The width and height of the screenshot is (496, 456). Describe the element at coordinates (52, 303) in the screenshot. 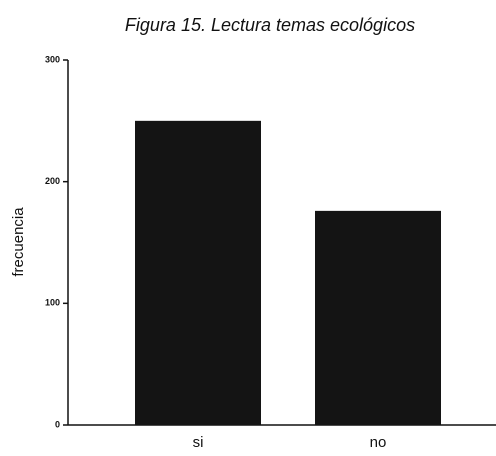

I see `y-tick-label: 100` at that location.